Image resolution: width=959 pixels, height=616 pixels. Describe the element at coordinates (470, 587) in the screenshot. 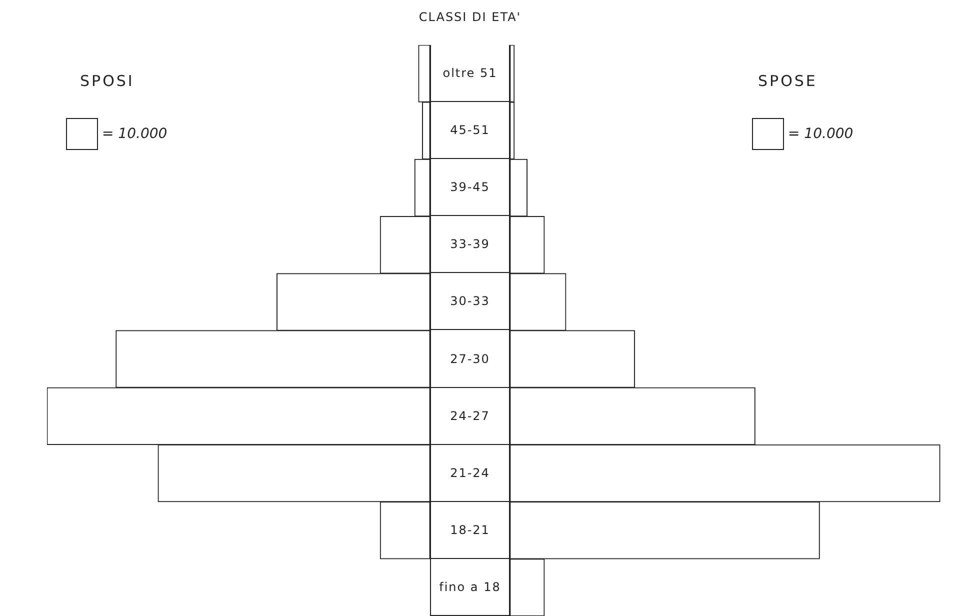

I see `y-tick-label: fino a 18` at that location.